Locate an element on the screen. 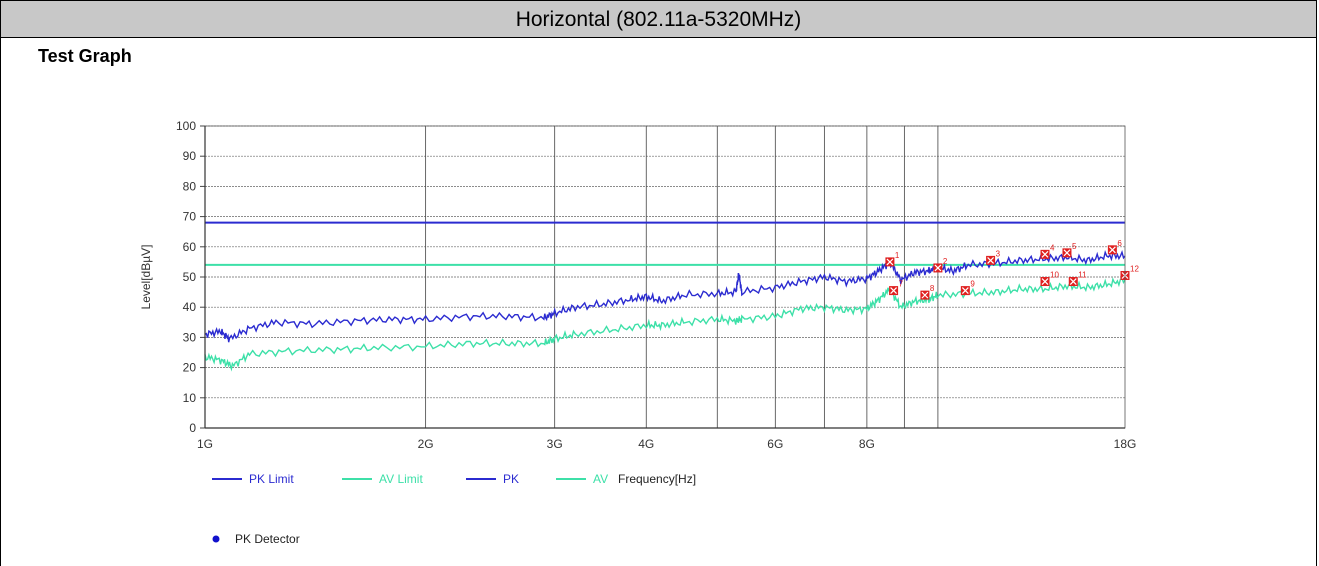 Image resolution: width=1319 pixels, height=566 pixels. y-tick-label: 100 is located at coordinates (186, 126).